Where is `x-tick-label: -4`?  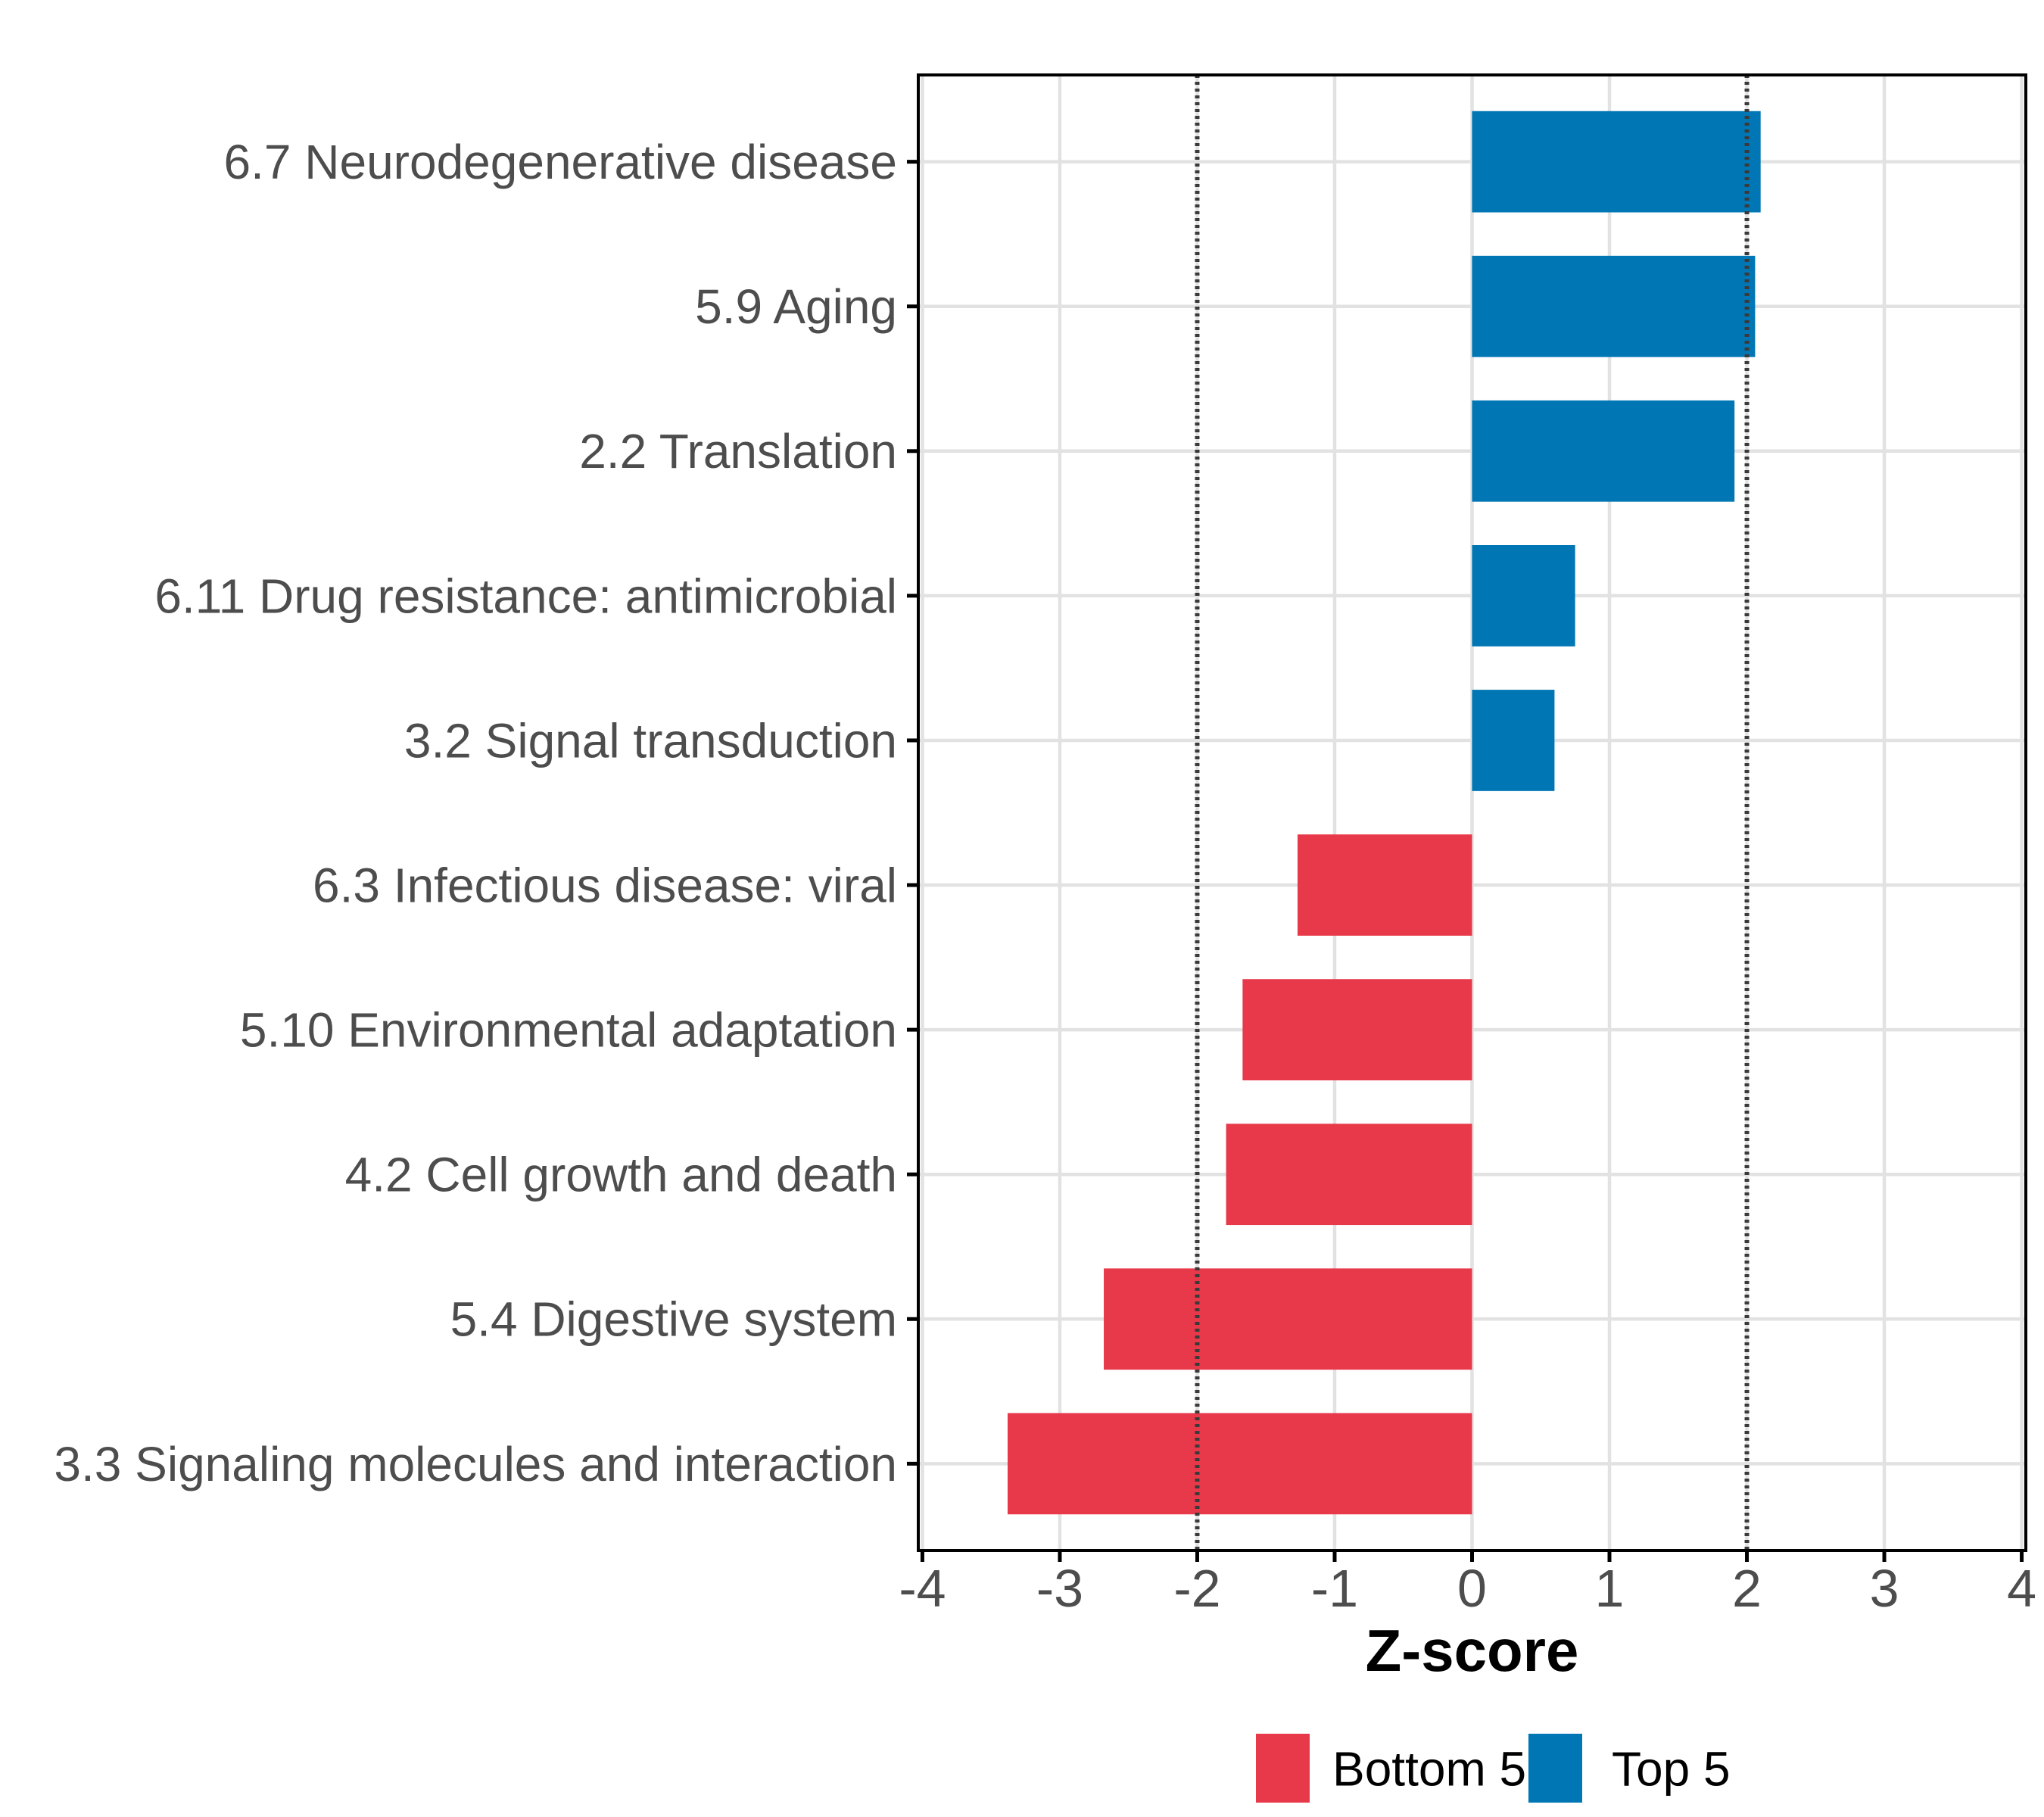 x-tick-label: -4 is located at coordinates (922, 1588).